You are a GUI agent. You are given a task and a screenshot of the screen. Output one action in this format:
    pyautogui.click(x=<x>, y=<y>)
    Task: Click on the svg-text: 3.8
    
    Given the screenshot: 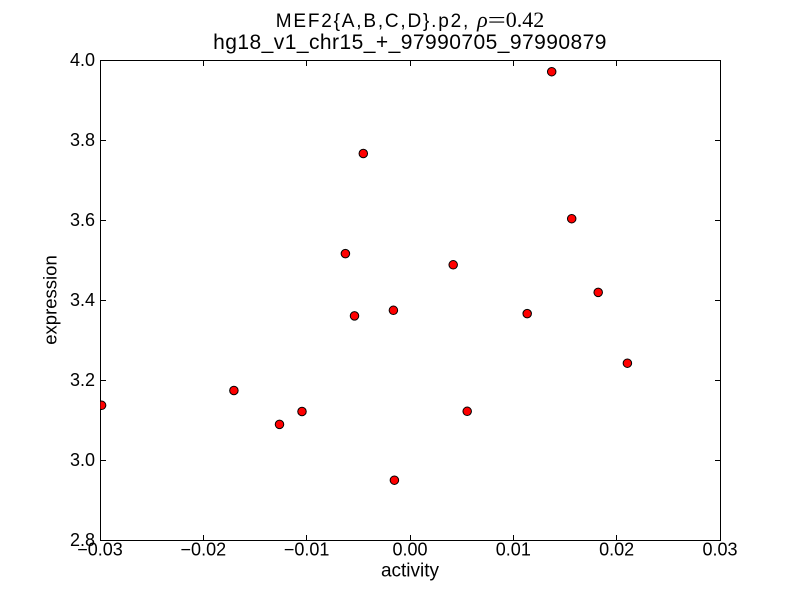 What is the action you would take?
    pyautogui.click(x=82, y=140)
    